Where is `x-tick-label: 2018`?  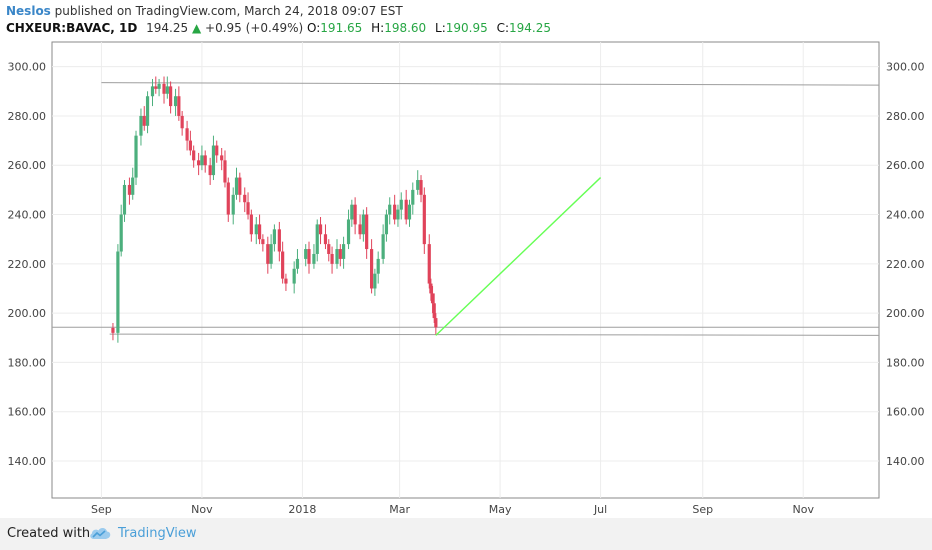 x-tick-label: 2018 is located at coordinates (302, 509).